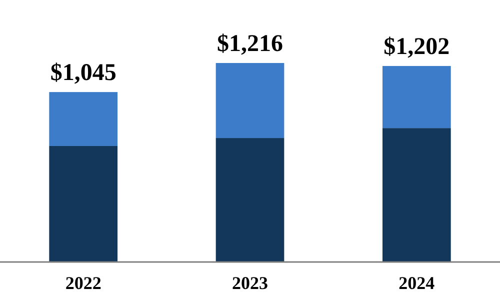 This screenshot has width=500, height=300. Describe the element at coordinates (417, 47) in the screenshot. I see `annotation: $1,202` at that location.